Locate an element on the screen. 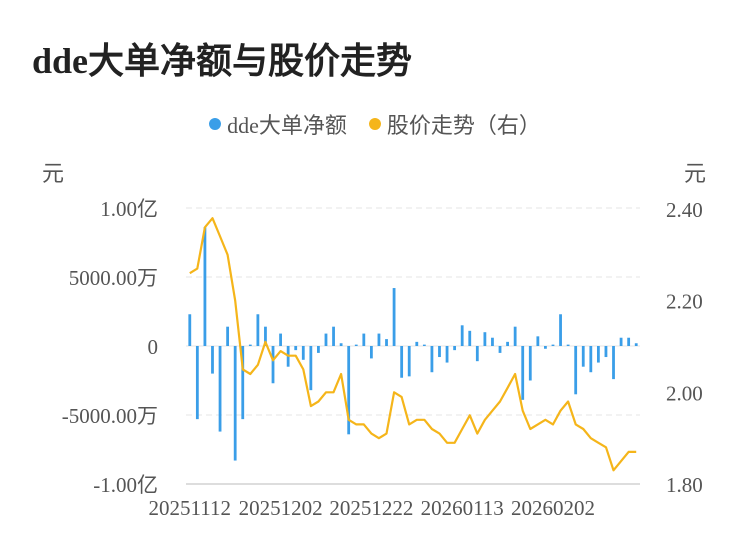  right-tick-label: 2.00 is located at coordinates (684, 393).